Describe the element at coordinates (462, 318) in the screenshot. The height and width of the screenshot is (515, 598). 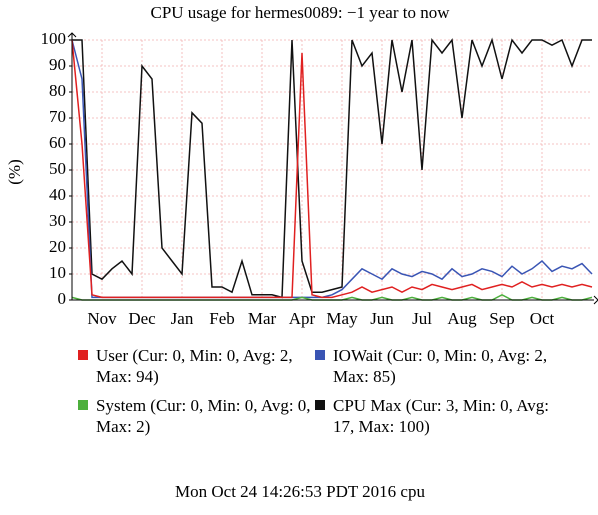
I see `x-tick-label: Aug` at that location.